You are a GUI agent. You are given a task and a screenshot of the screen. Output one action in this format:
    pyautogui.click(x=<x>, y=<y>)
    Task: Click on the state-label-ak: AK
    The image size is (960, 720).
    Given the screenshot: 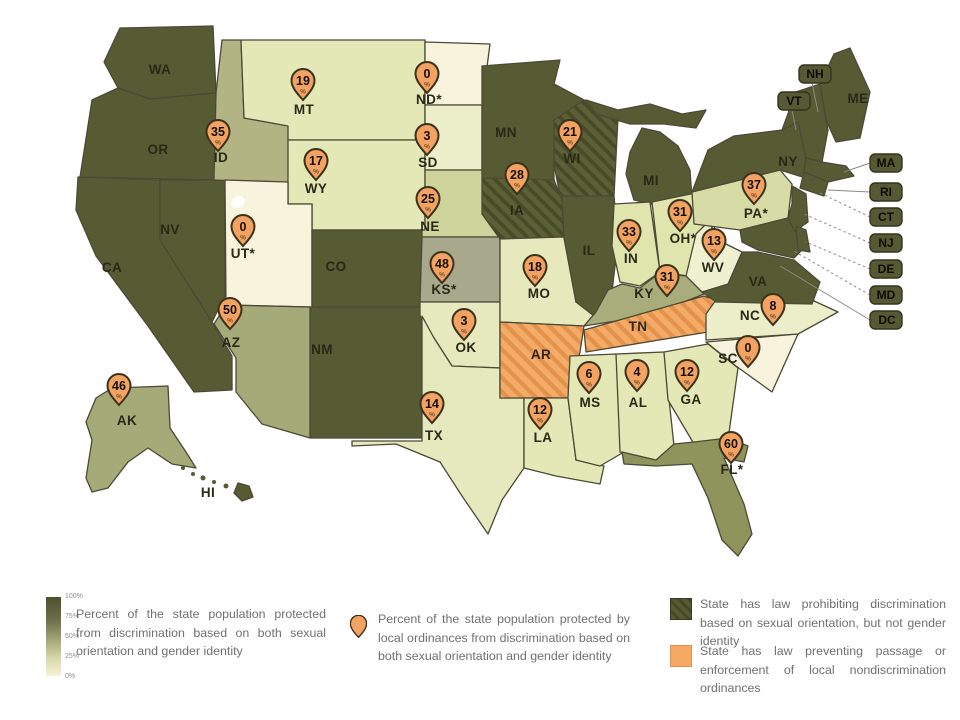 What is the action you would take?
    pyautogui.click(x=127, y=420)
    